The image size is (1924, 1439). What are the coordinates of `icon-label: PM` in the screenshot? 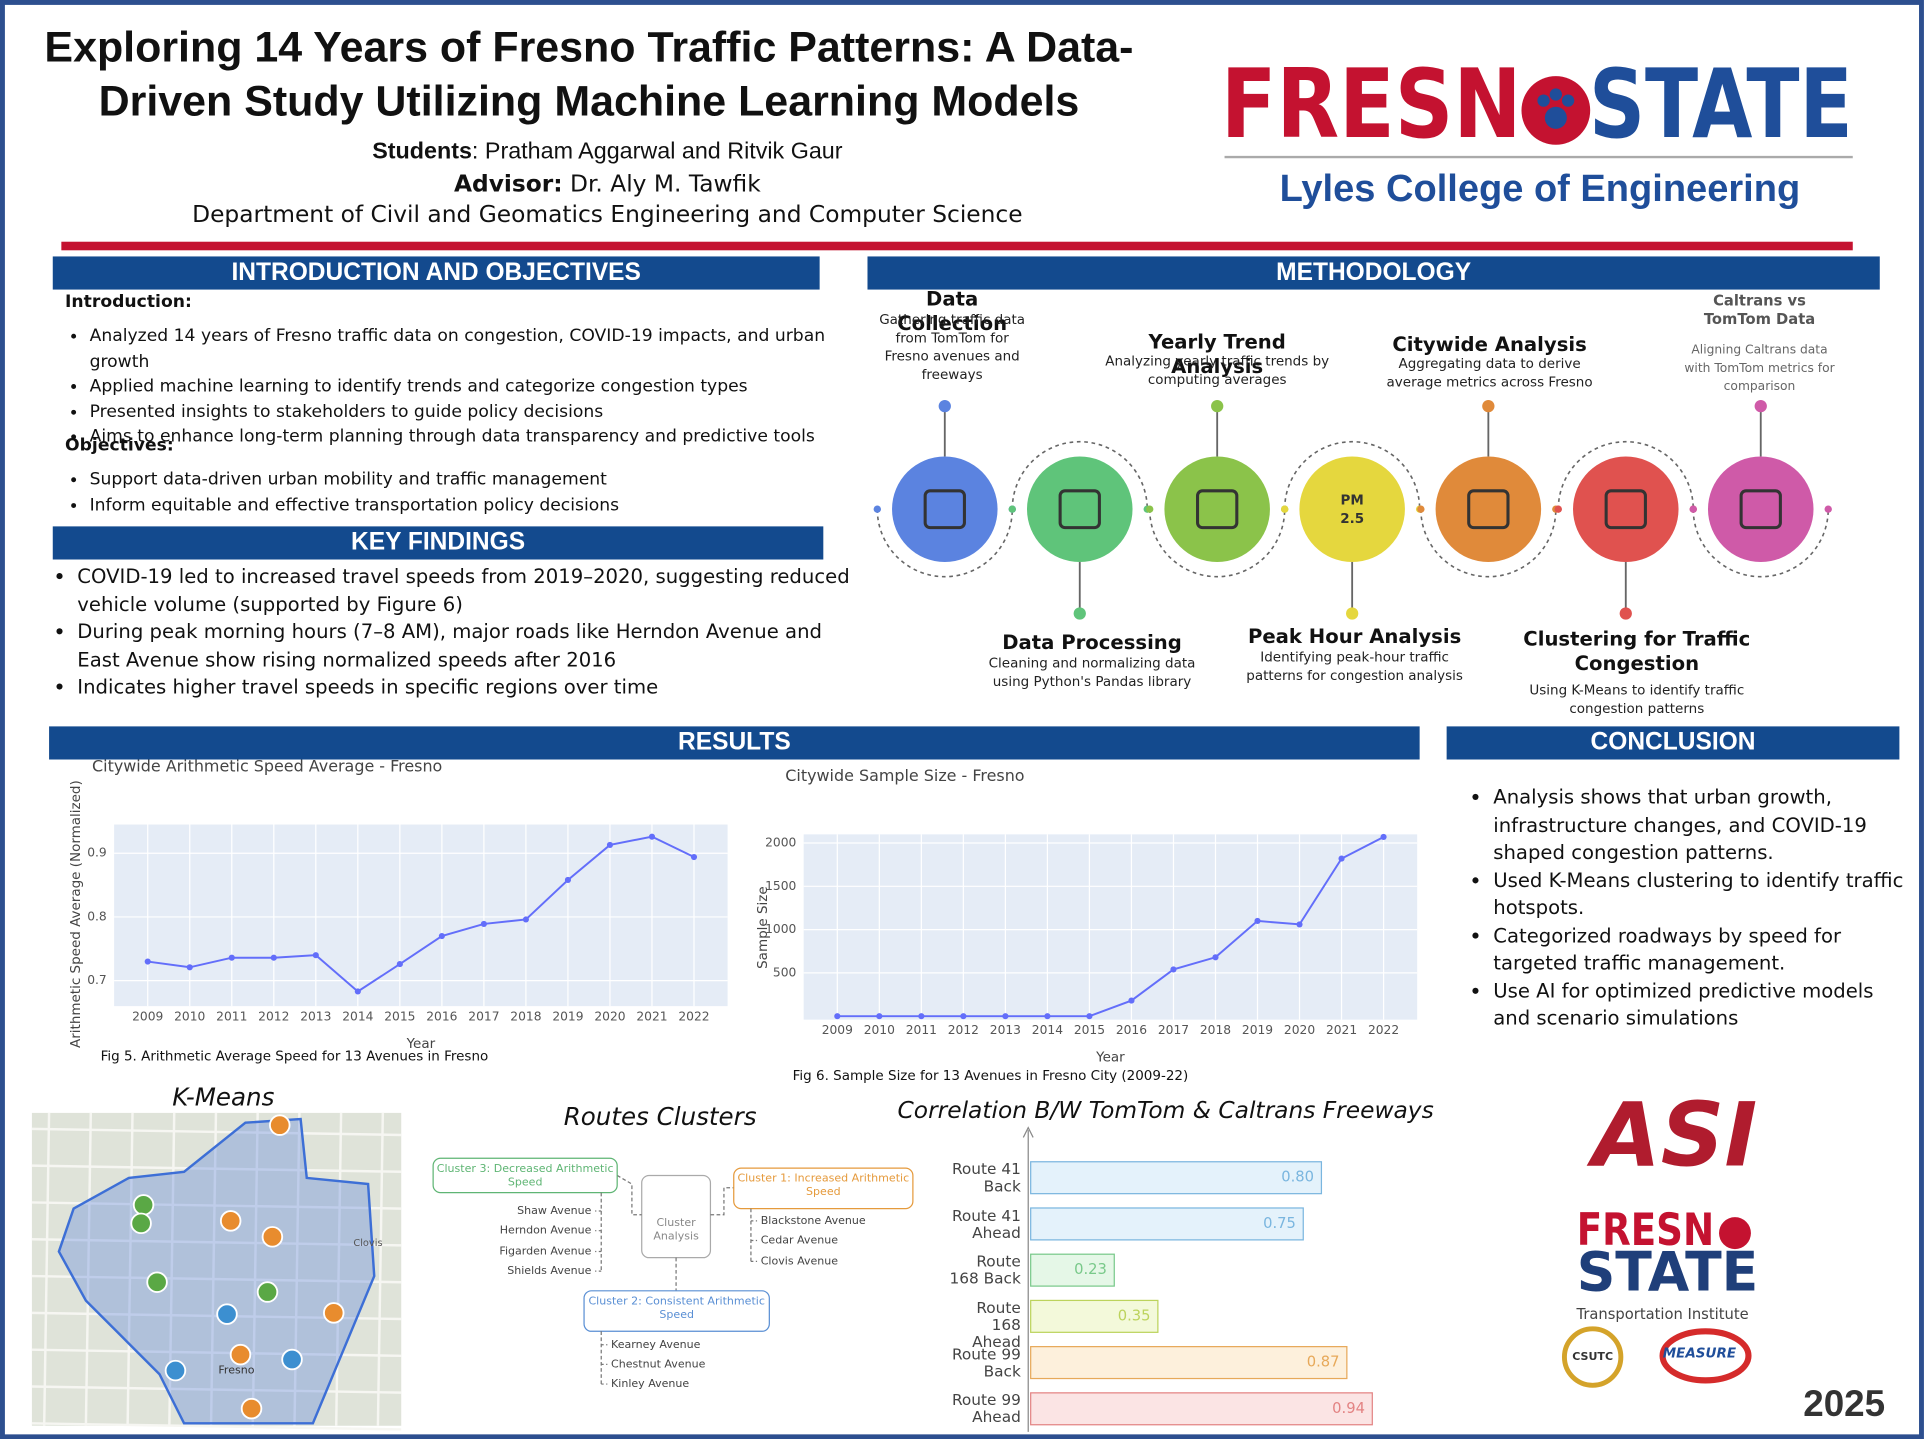 It's located at (1351, 501).